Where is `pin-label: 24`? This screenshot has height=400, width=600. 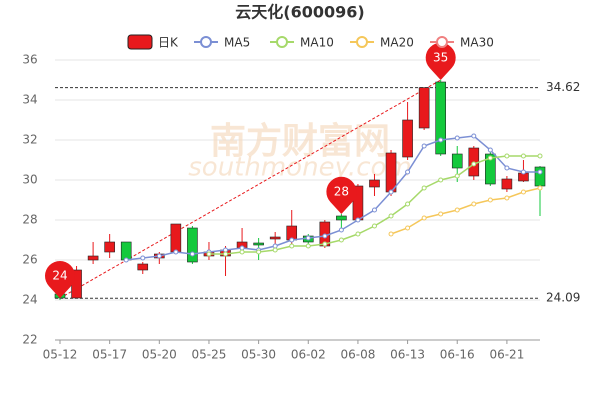
pin-label: 24 is located at coordinates (59, 276).